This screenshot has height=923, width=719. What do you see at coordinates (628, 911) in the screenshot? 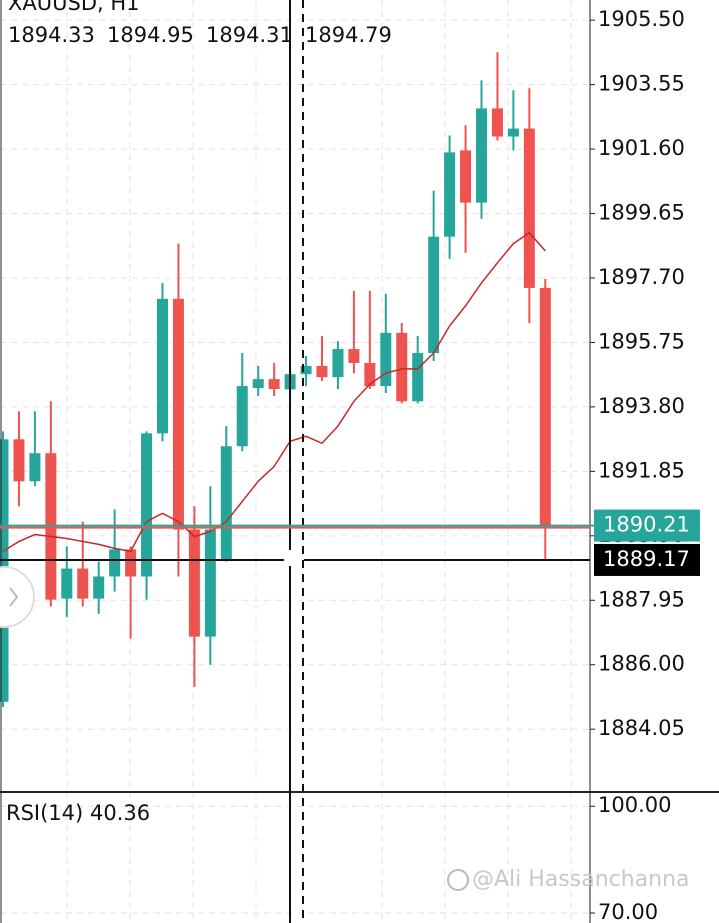
I see `y-tick-label: 70.00` at bounding box center [628, 911].